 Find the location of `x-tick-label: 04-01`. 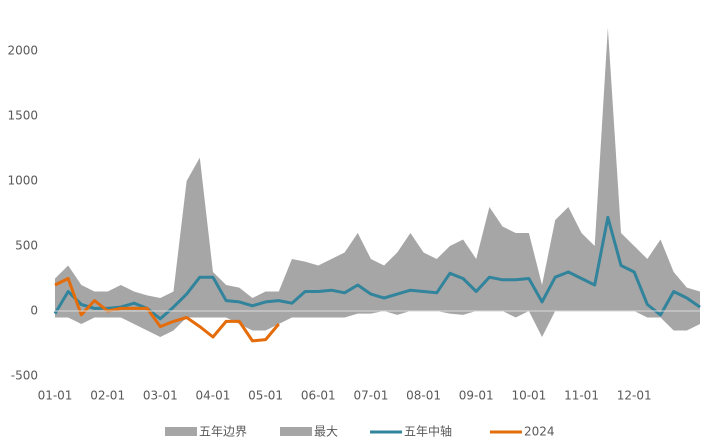

x-tick-label: 04-01 is located at coordinates (213, 396).